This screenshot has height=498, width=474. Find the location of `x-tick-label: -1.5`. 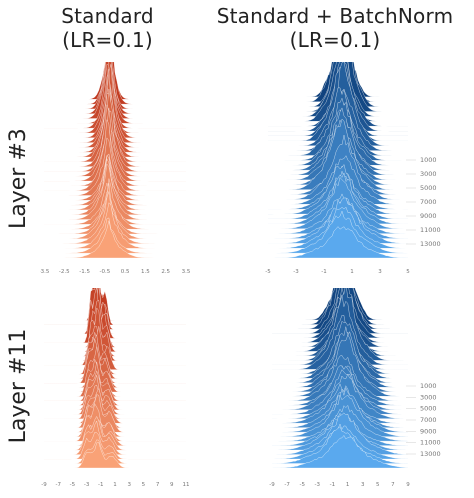

x-tick-label: -1.5 is located at coordinates (84, 272).